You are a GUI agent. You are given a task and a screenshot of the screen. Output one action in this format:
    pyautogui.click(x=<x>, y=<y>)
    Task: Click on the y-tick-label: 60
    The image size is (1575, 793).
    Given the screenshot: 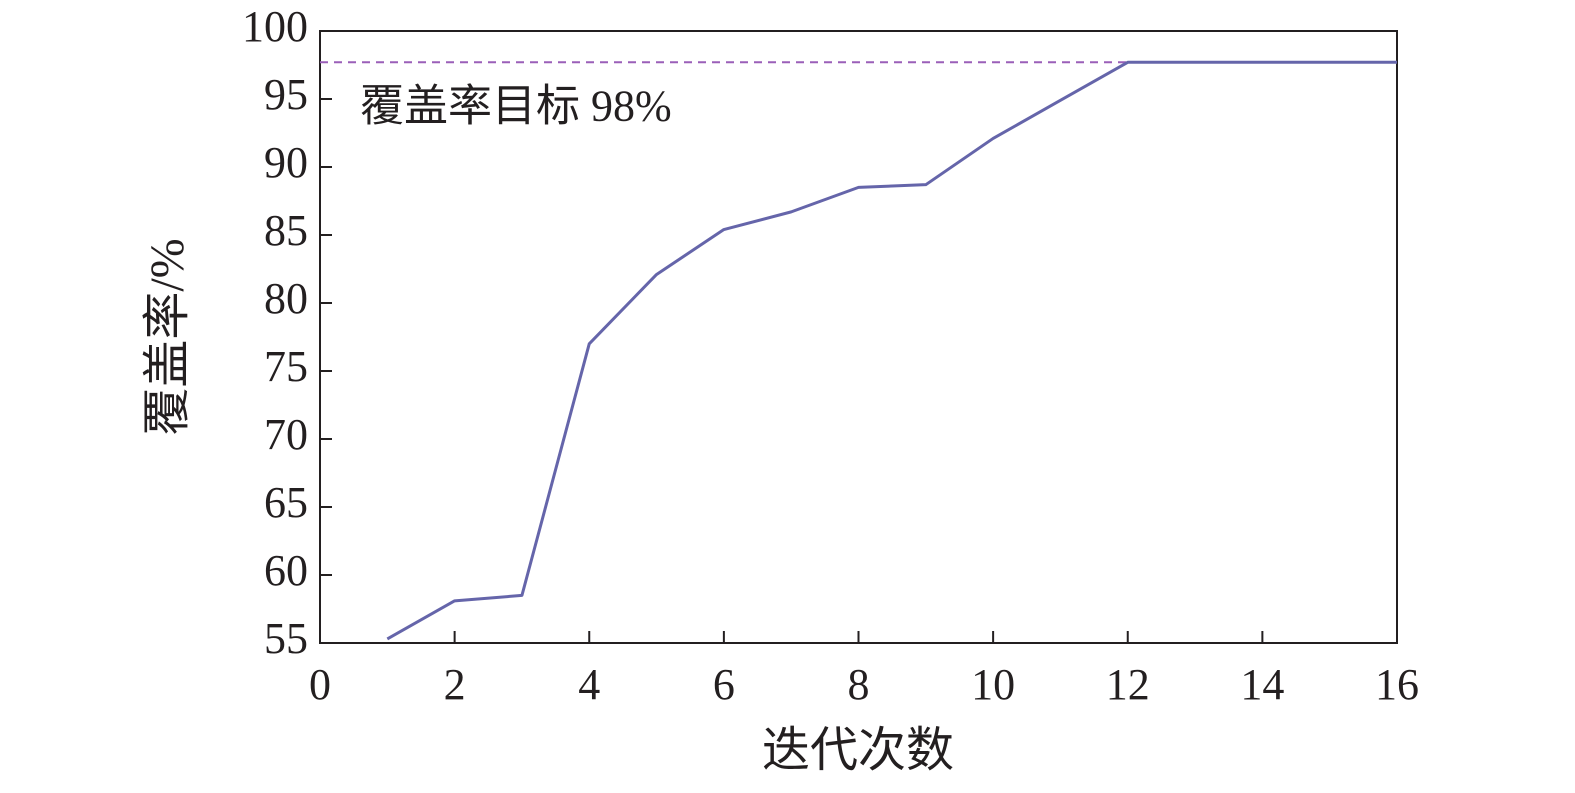 What is the action you would take?
    pyautogui.click(x=286, y=570)
    